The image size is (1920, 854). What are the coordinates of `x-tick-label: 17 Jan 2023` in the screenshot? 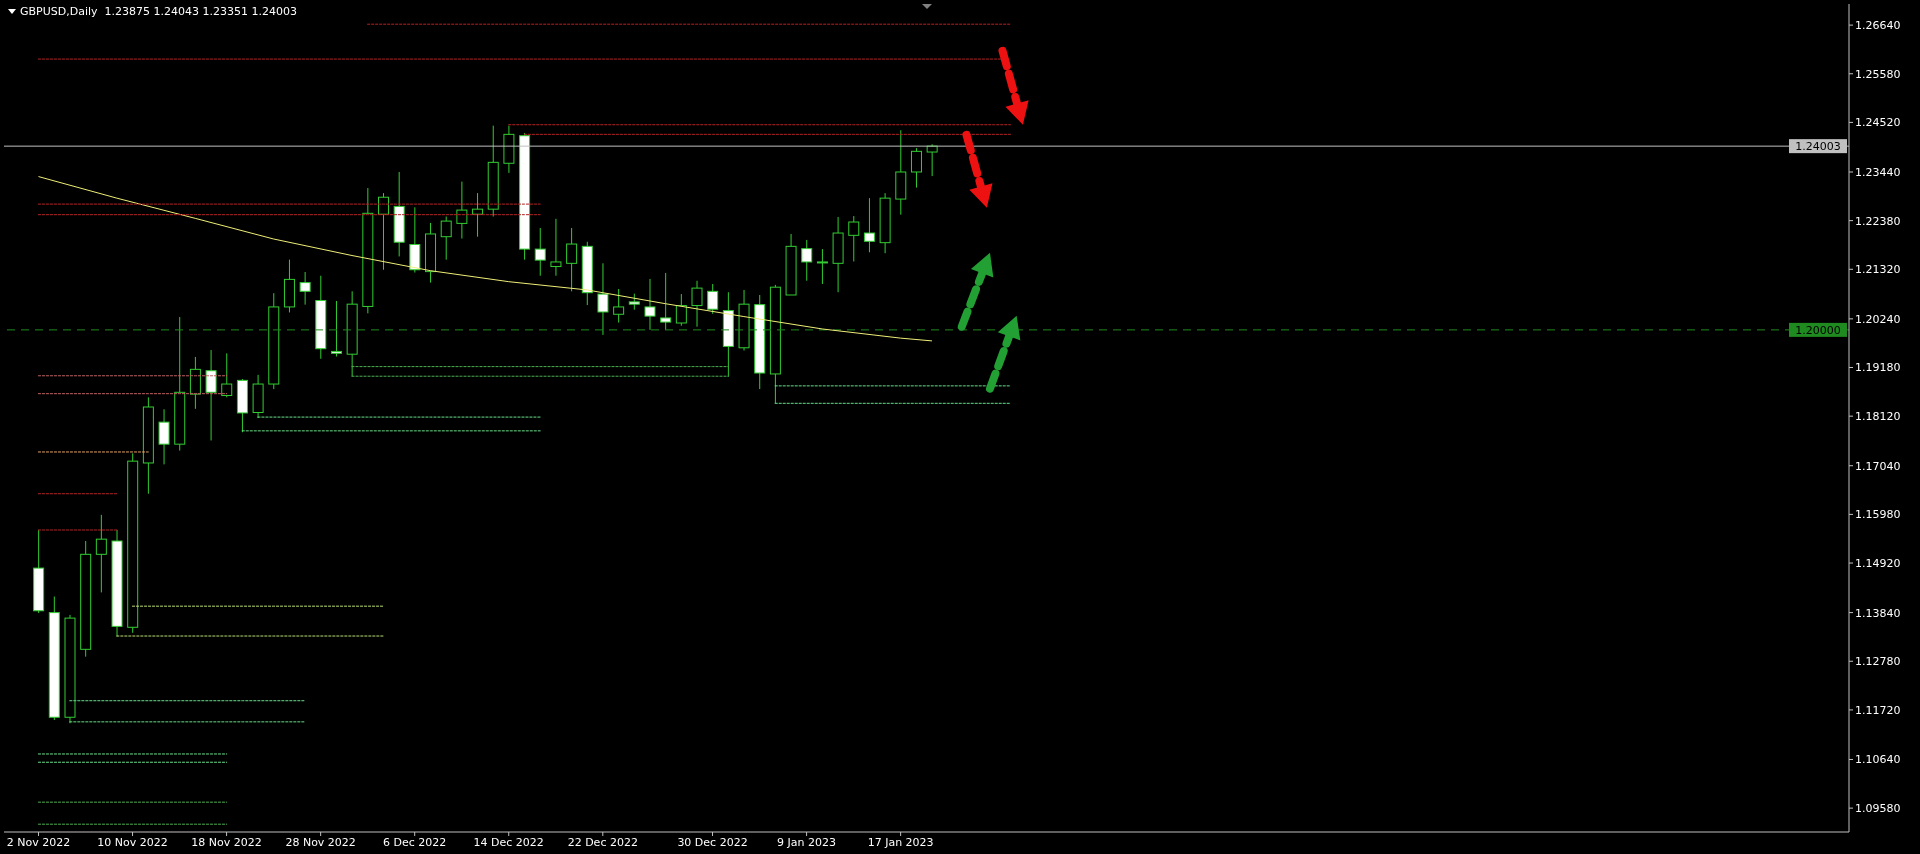 It's located at (900, 842).